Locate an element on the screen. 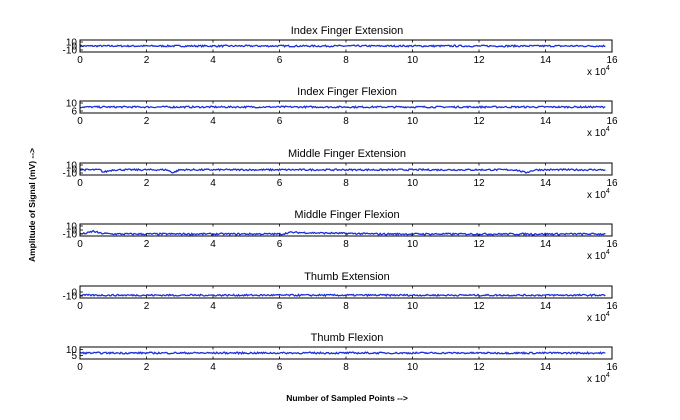 The width and height of the screenshot is (680, 420). panel-title: Middle Finger Flexion is located at coordinates (346, 215).